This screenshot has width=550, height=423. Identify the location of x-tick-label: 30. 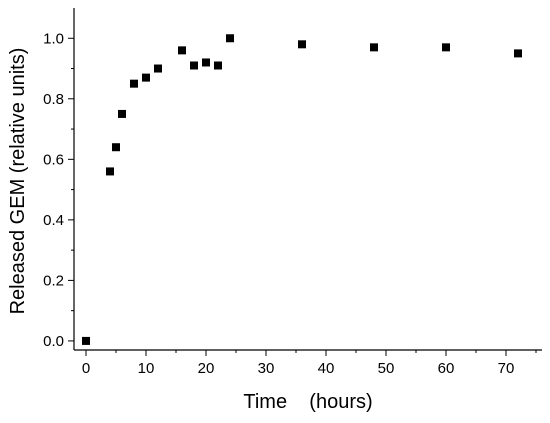
(266, 368).